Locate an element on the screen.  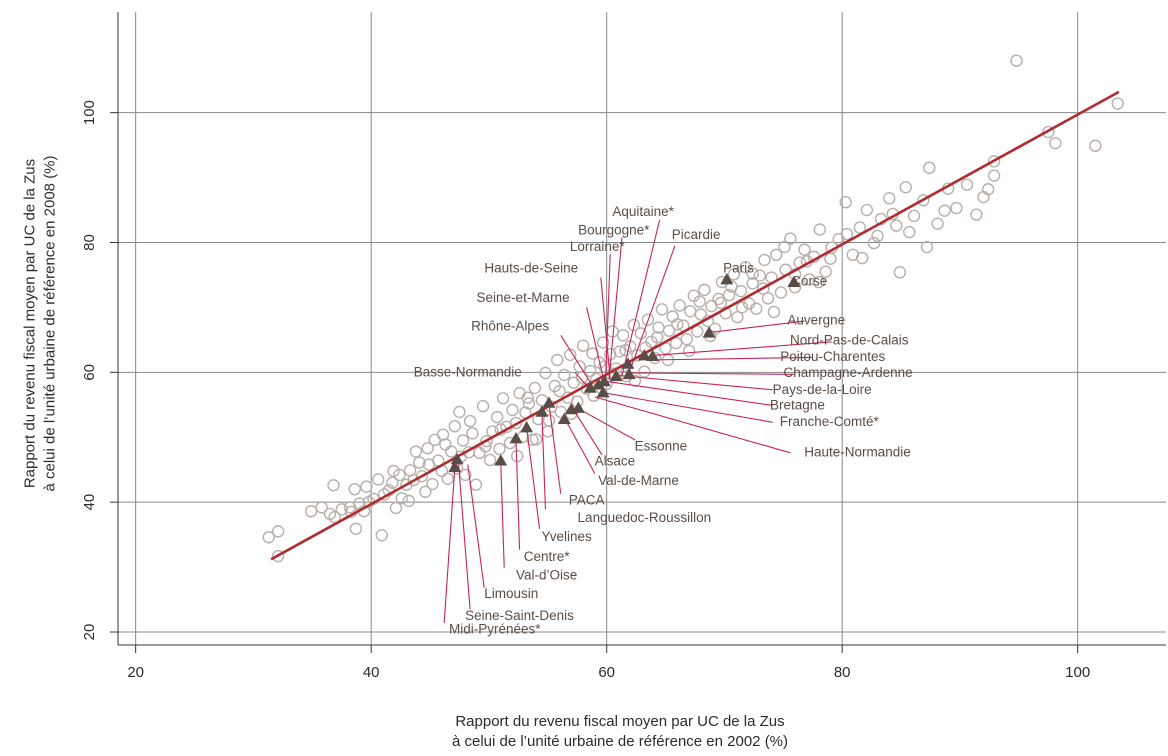
region-label: Nord-Pas-de-Calais is located at coordinates (849, 340).